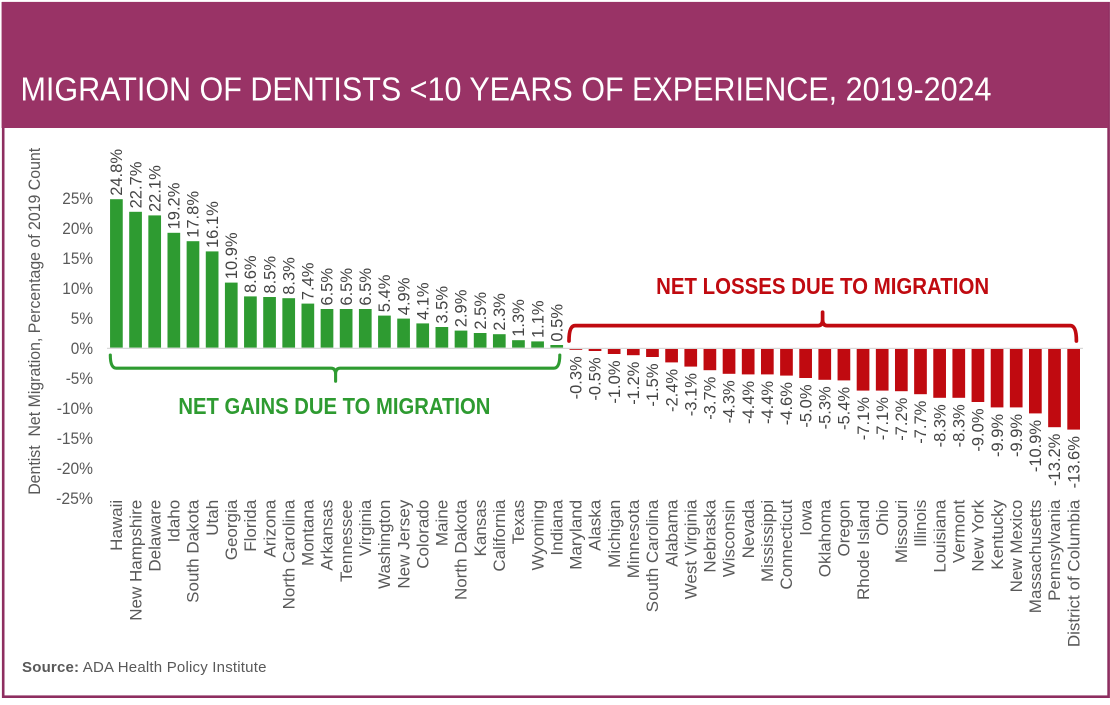 Image resolution: width=1110 pixels, height=705 pixels. What do you see at coordinates (404, 296) in the screenshot?
I see `svg-text: 4.9%` at bounding box center [404, 296].